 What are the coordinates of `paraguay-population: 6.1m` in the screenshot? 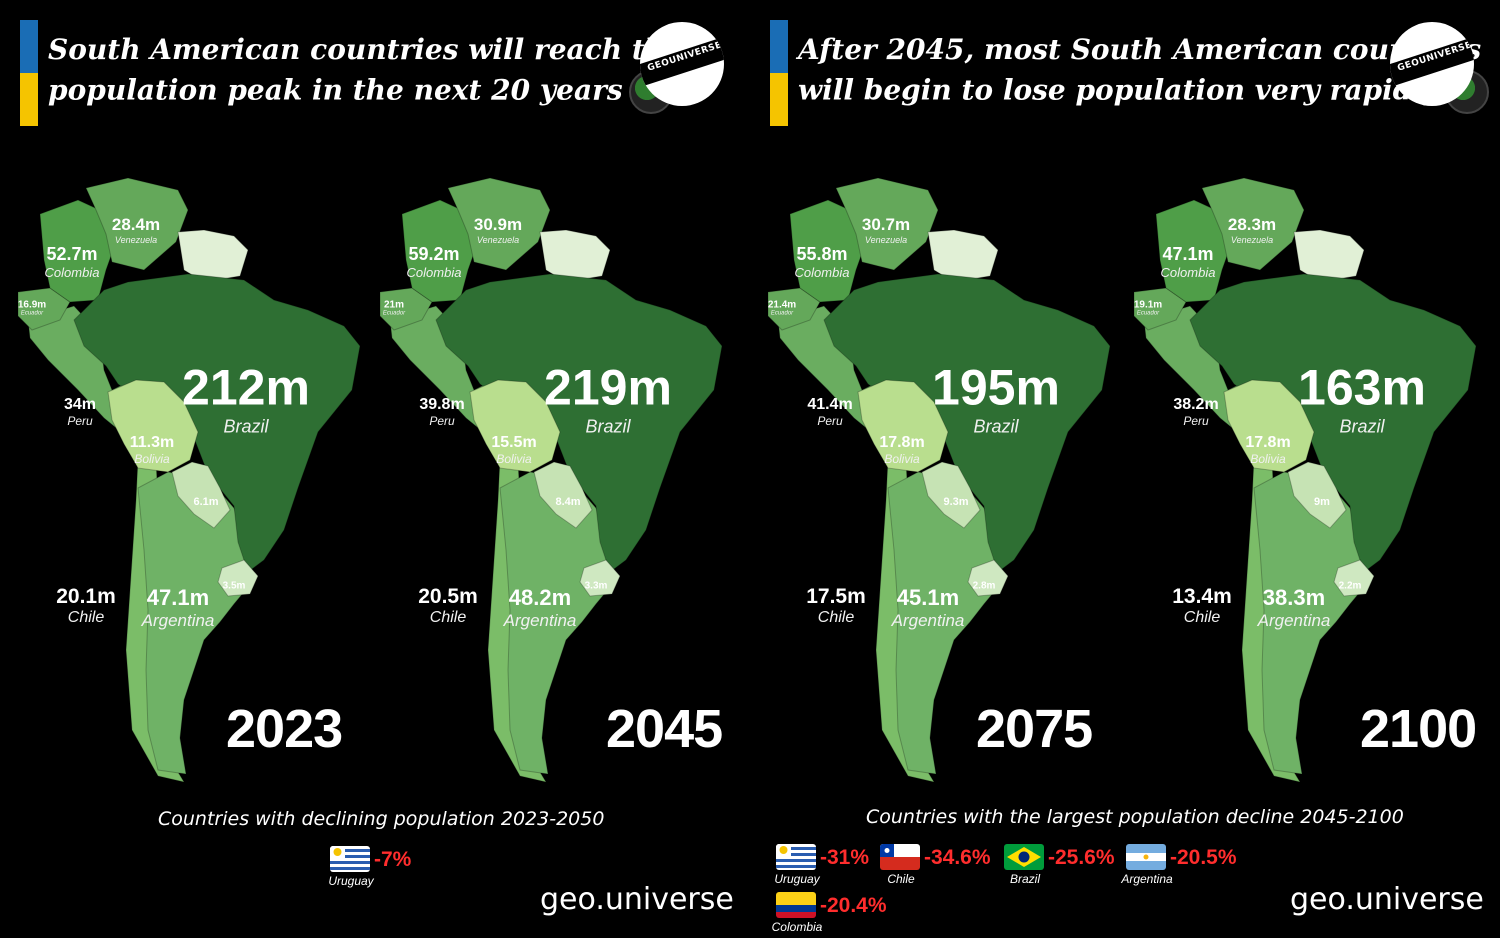 It's located at (206, 502).